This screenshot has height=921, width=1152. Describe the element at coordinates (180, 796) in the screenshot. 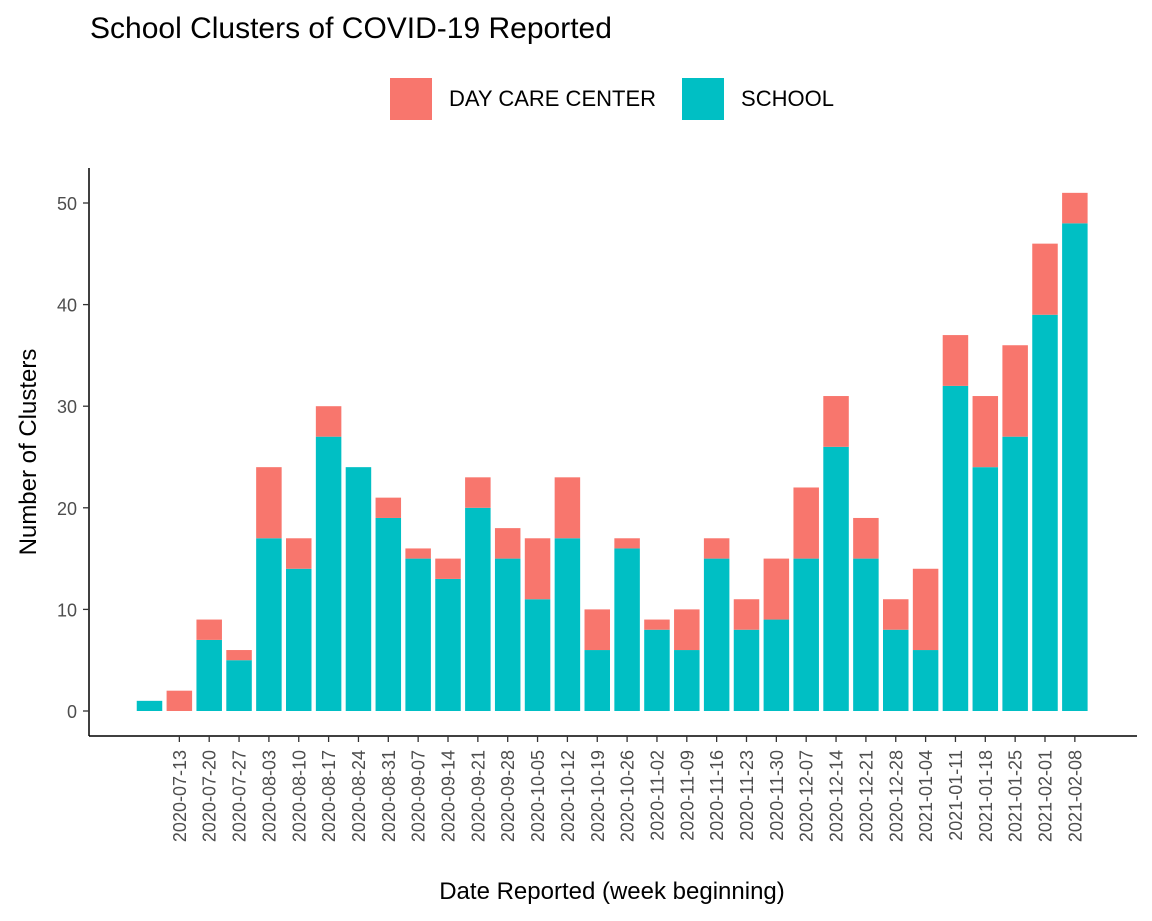

I see `x-tick-label-0: 2020-07-13` at that location.